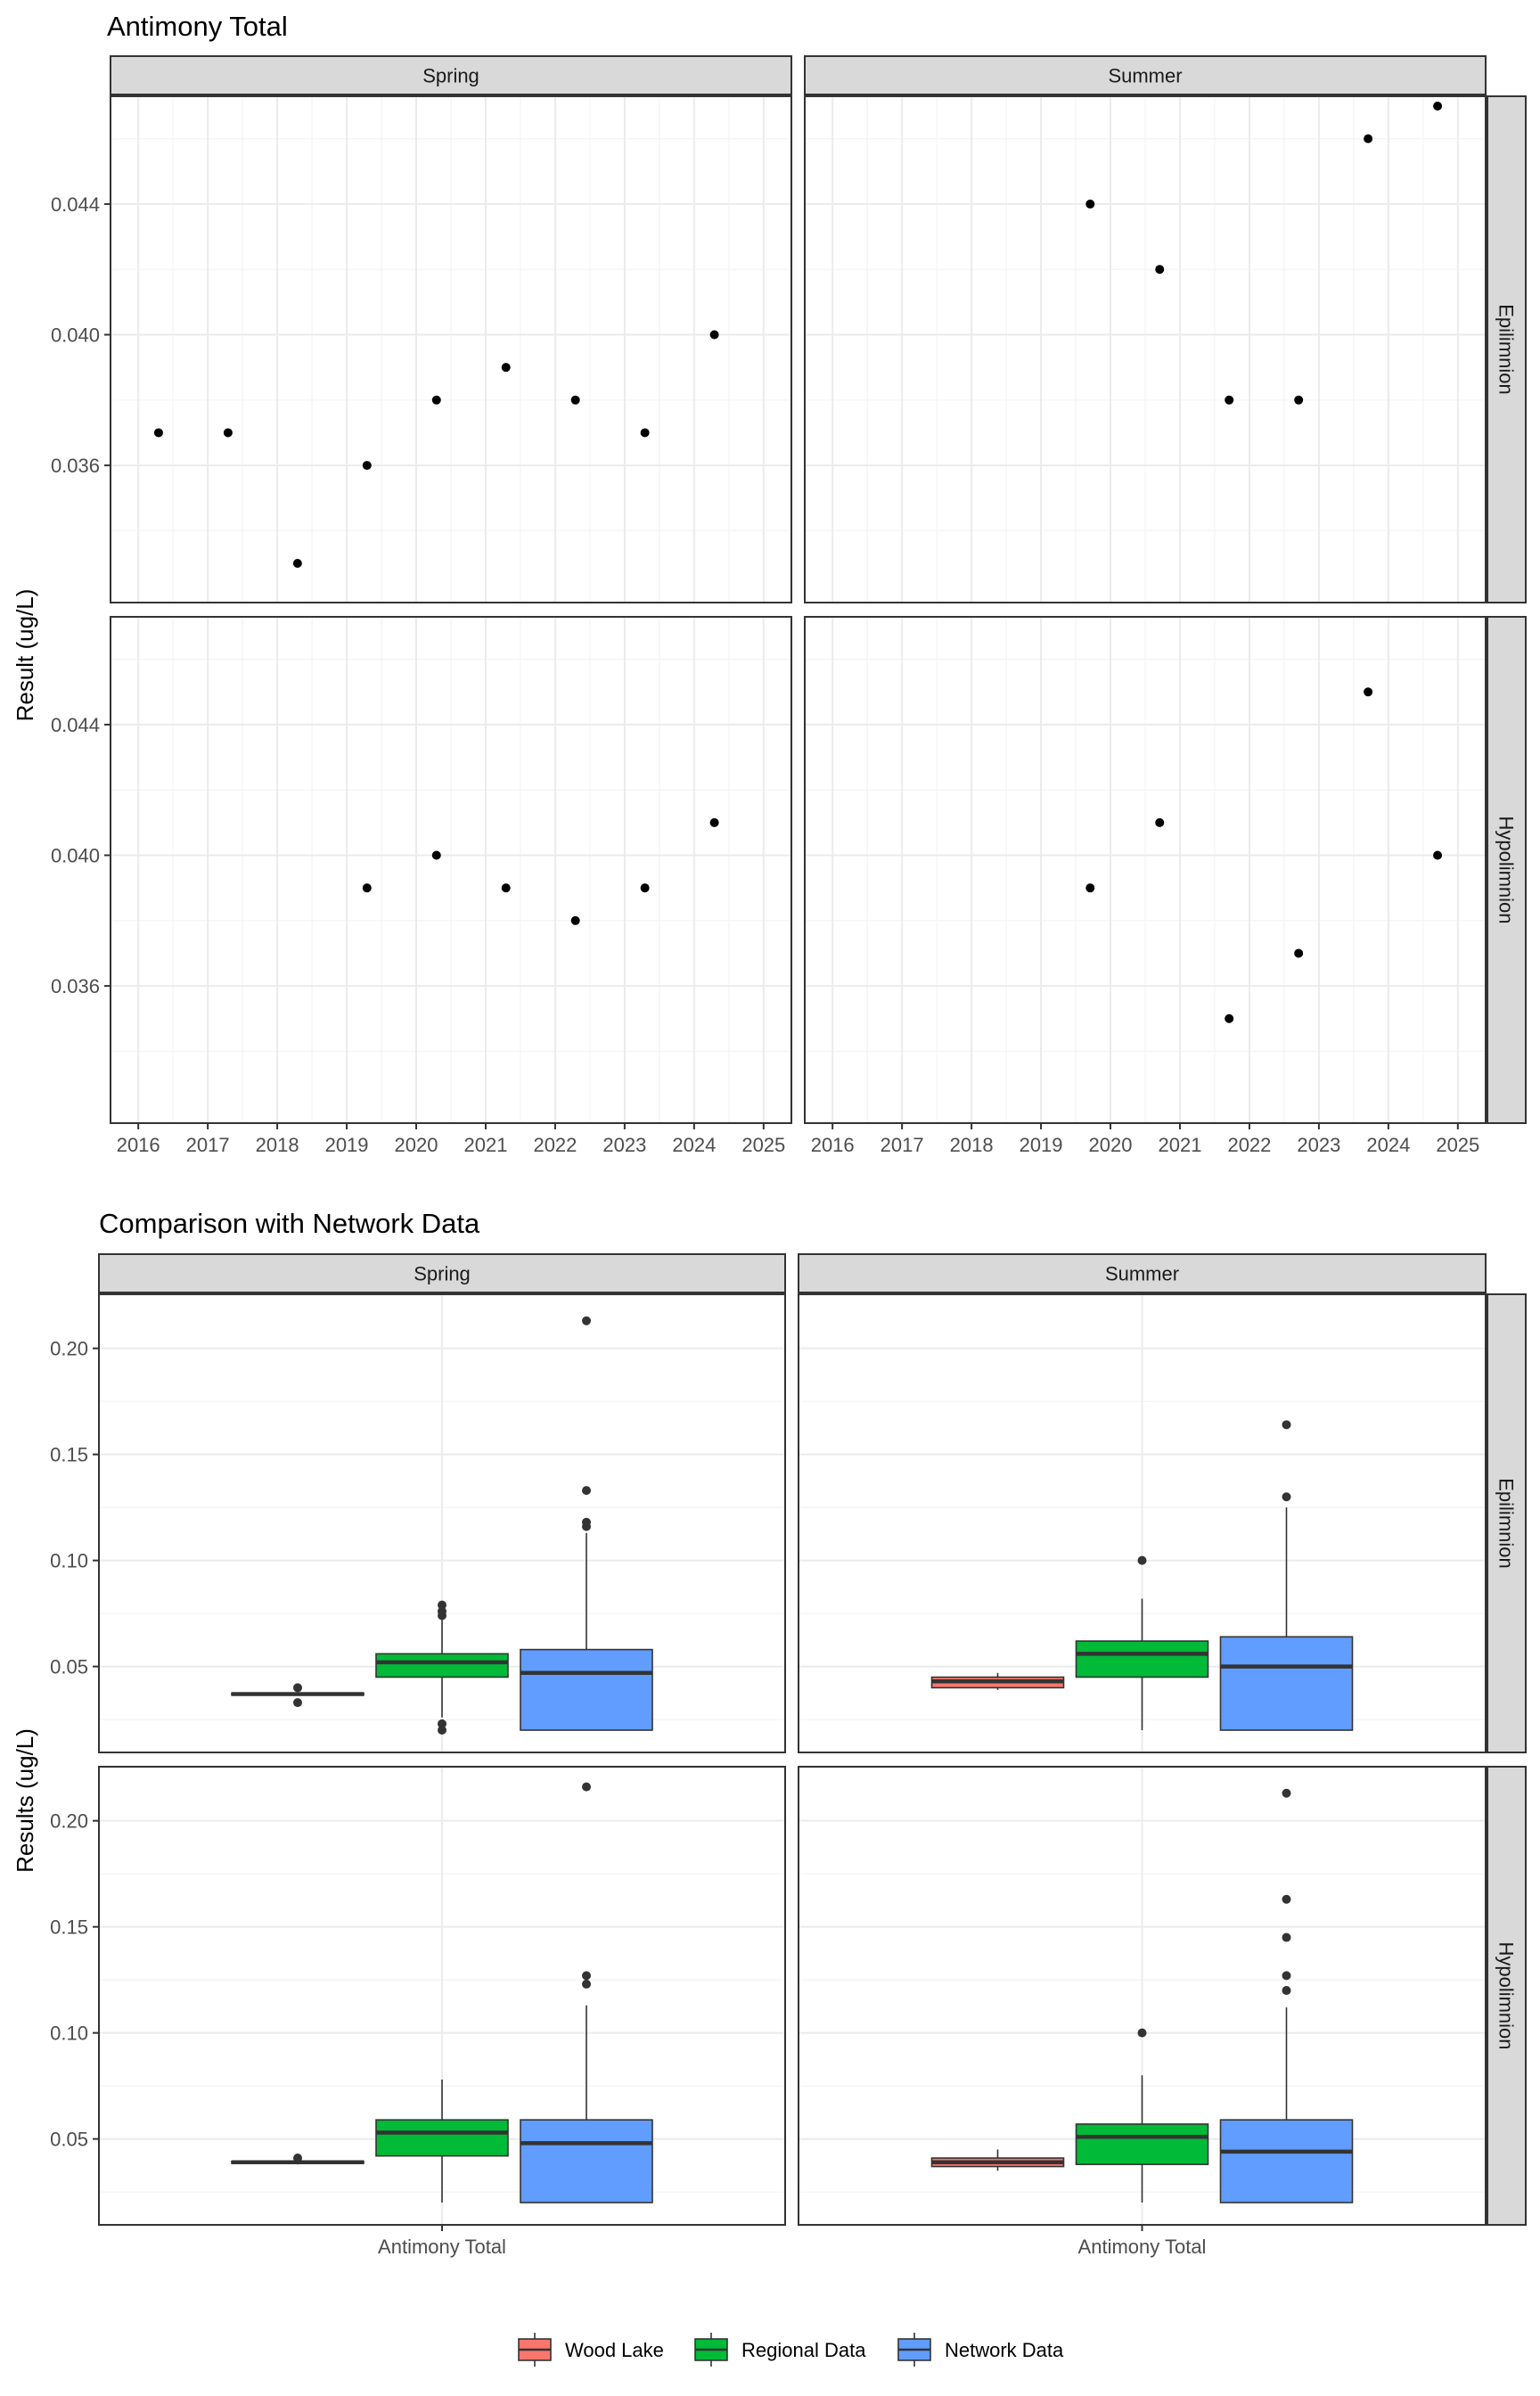 This screenshot has height=2396, width=1540. What do you see at coordinates (1142, 2247) in the screenshot?
I see `x-tick-label: Antimony Total` at bounding box center [1142, 2247].